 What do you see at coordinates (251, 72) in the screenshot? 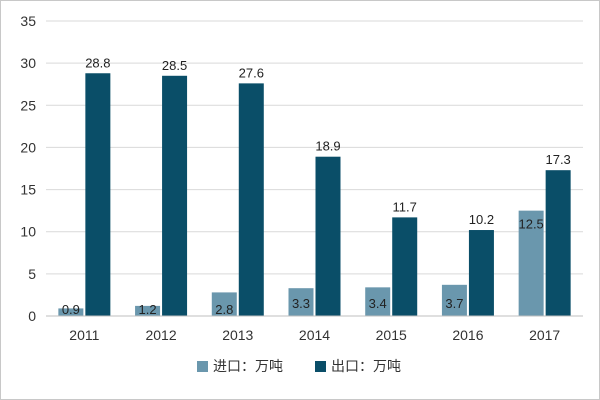
I see `data-label-export: 27.6` at bounding box center [251, 72].